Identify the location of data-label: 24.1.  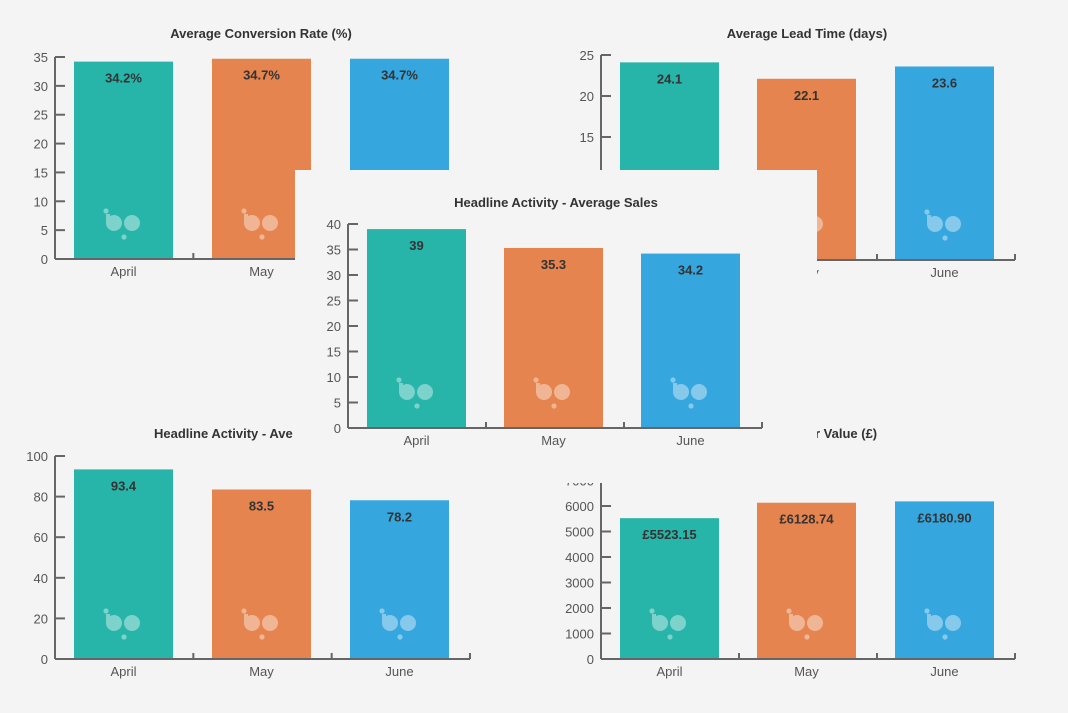
(669, 78).